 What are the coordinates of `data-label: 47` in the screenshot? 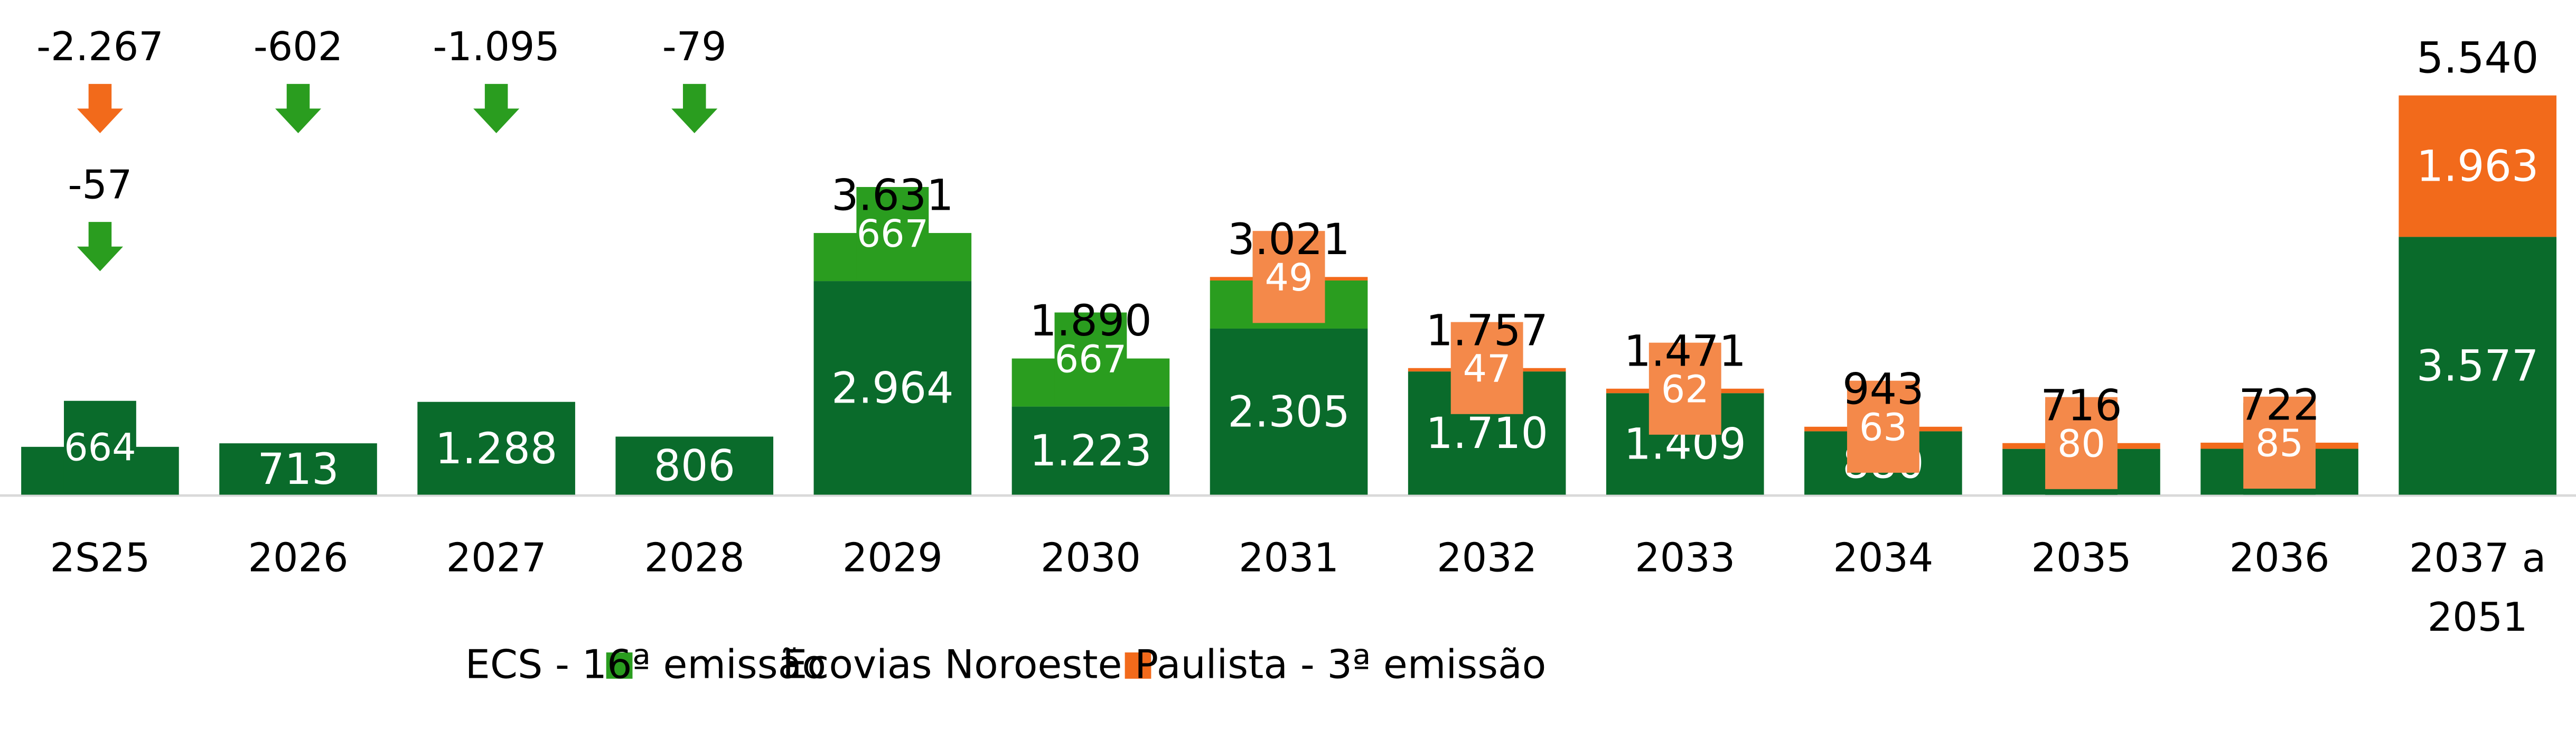 It's located at (1487, 368).